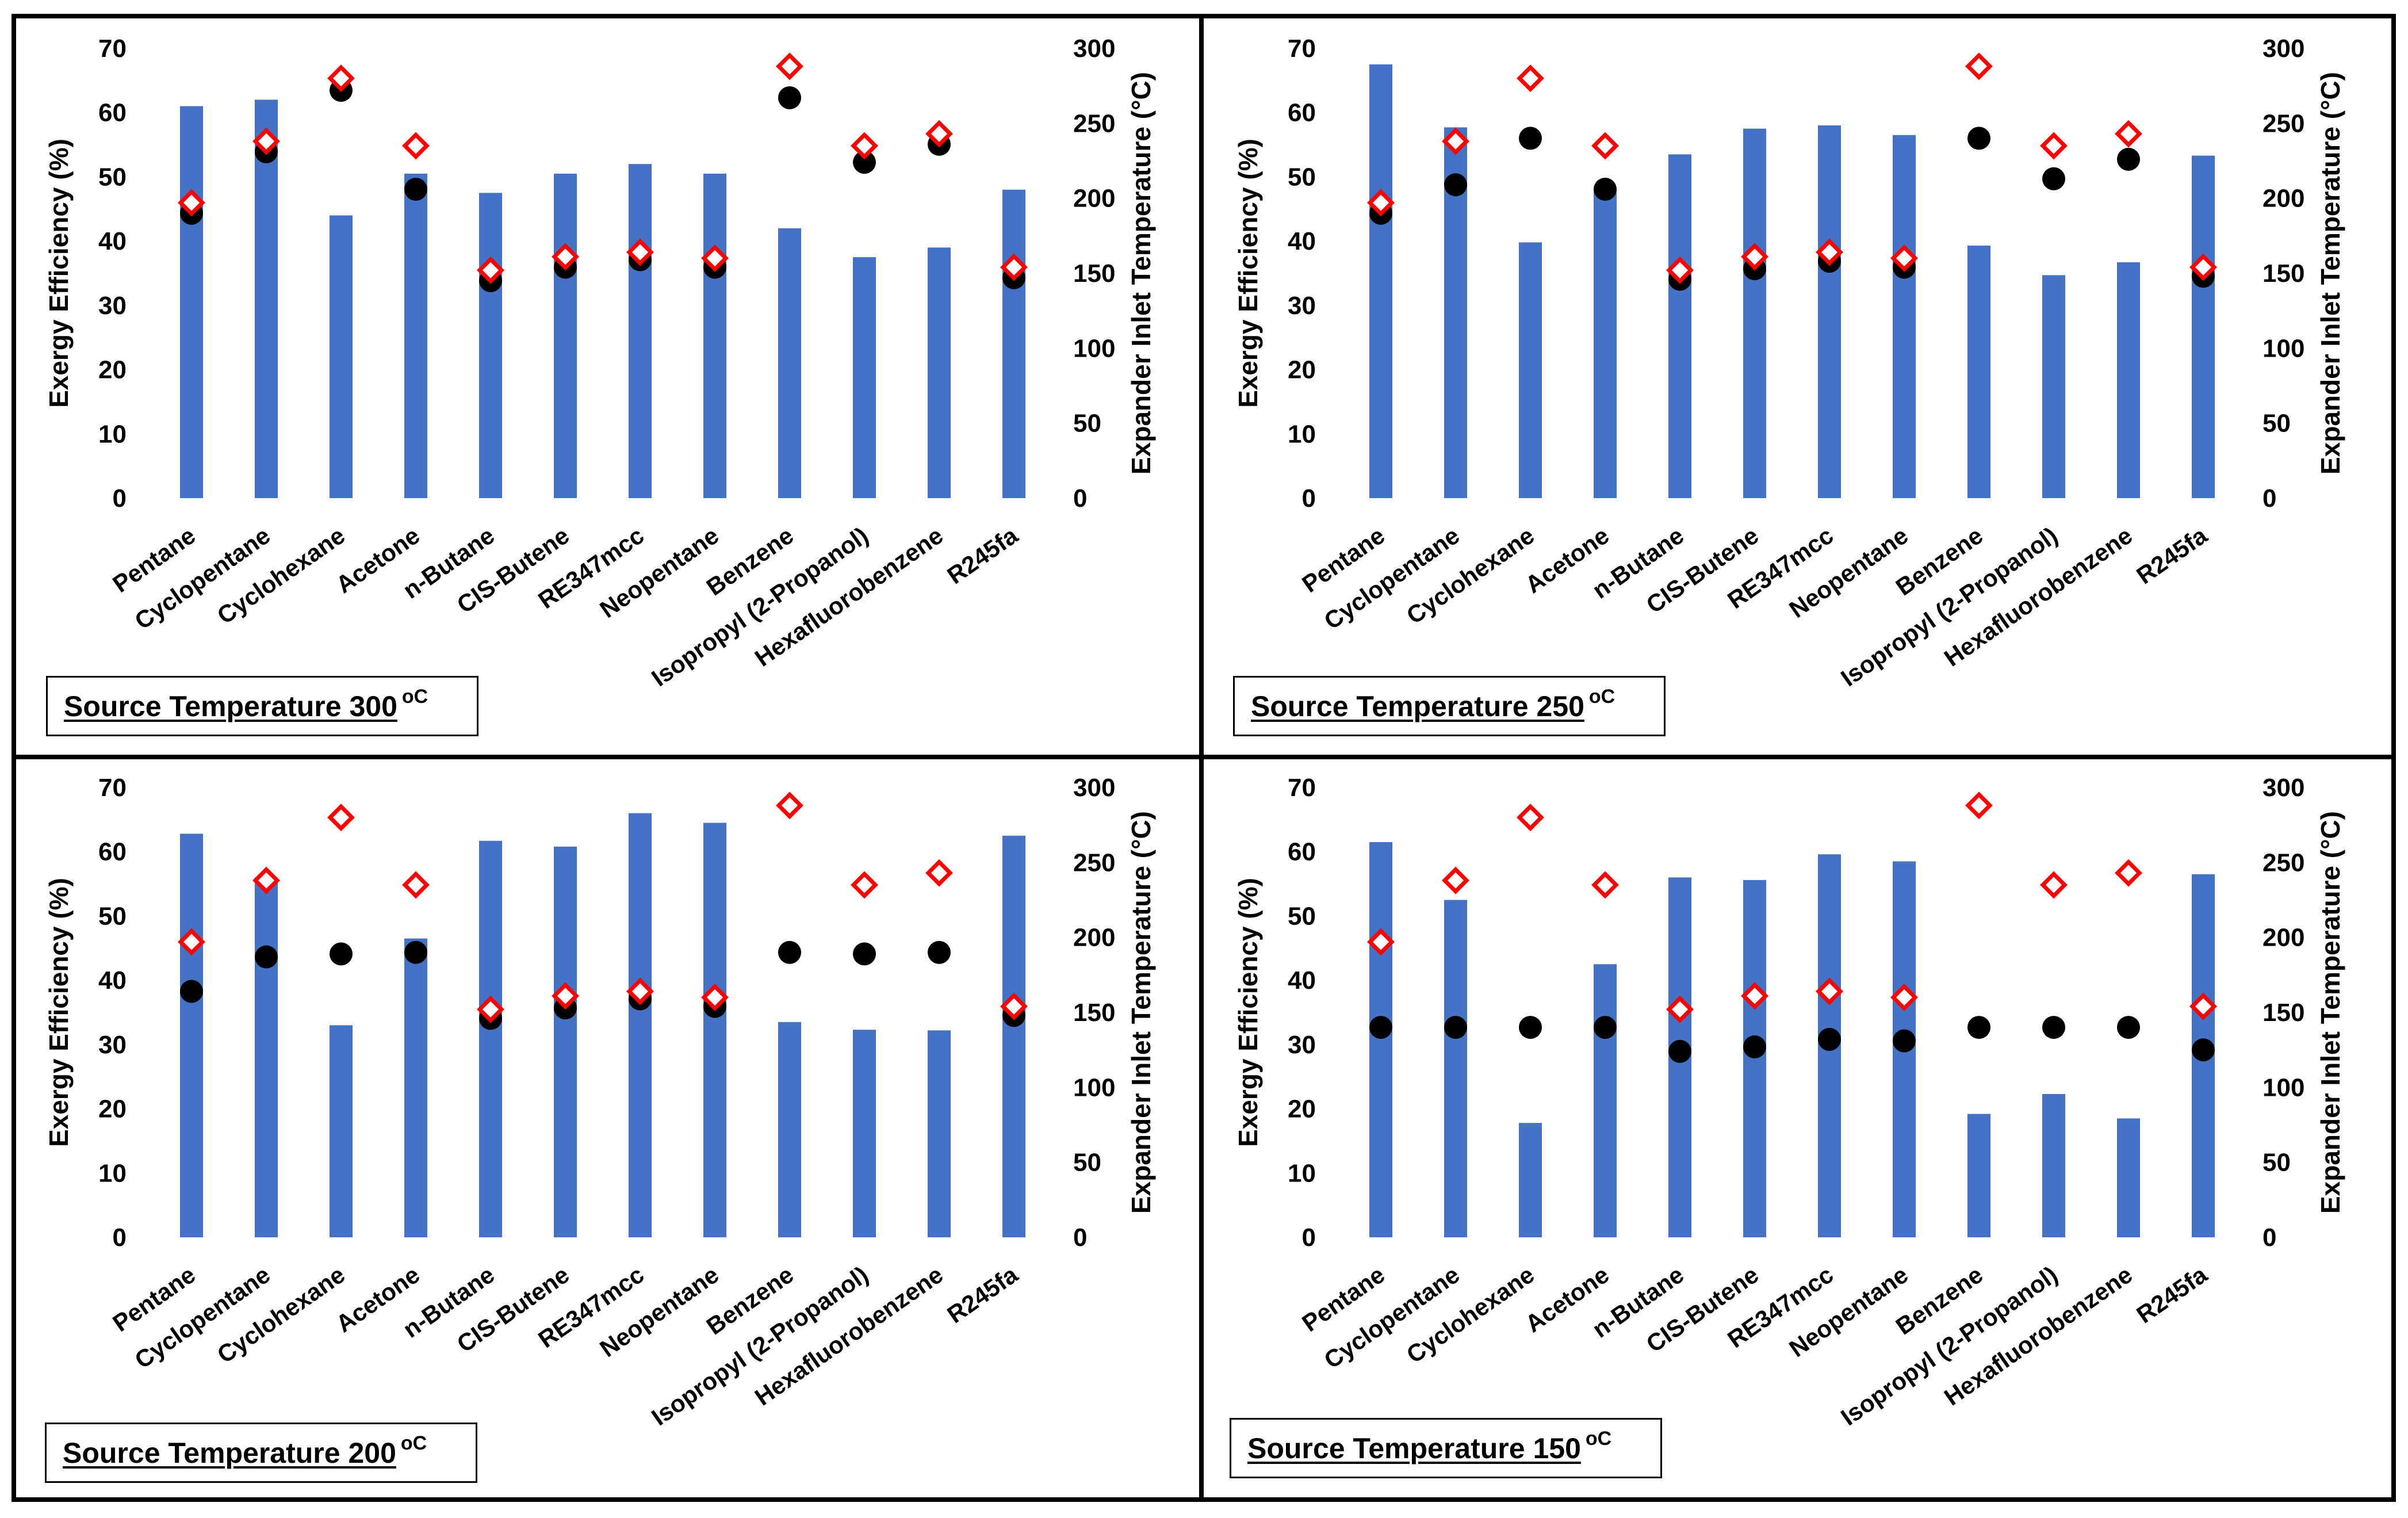  What do you see at coordinates (414, 697) in the screenshot?
I see `chart-300-caption-unit: oC` at bounding box center [414, 697].